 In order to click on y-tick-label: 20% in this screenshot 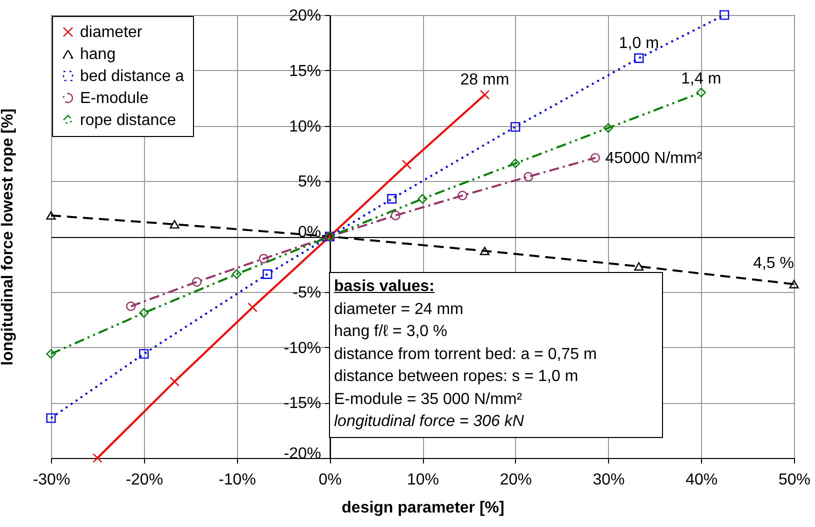, I will do `click(305, 16)`.